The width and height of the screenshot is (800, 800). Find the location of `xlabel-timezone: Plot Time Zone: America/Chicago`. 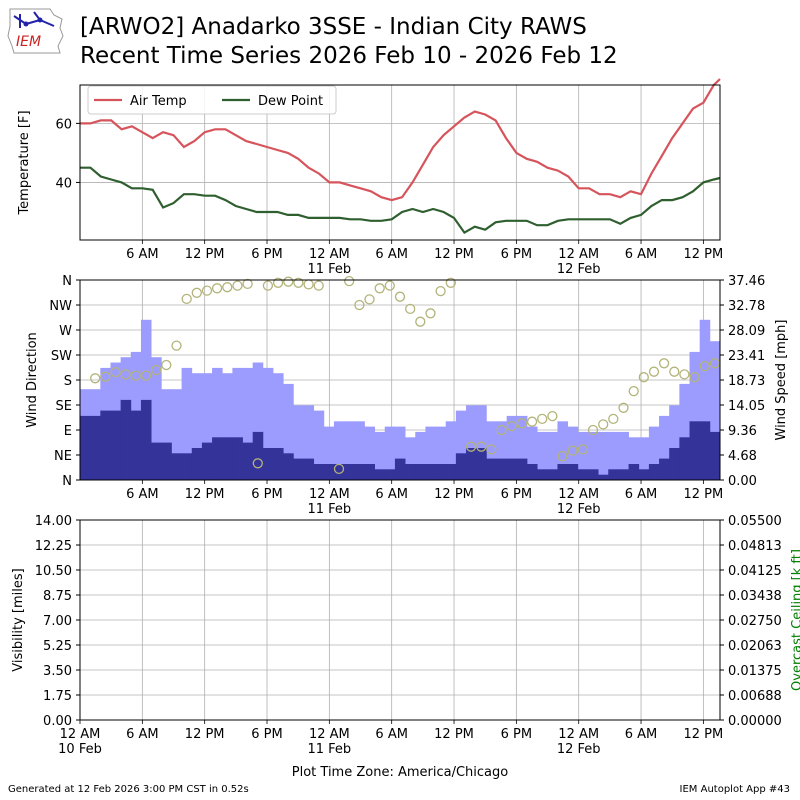

xlabel-timezone: Plot Time Zone: America/Chicago is located at coordinates (400, 772).